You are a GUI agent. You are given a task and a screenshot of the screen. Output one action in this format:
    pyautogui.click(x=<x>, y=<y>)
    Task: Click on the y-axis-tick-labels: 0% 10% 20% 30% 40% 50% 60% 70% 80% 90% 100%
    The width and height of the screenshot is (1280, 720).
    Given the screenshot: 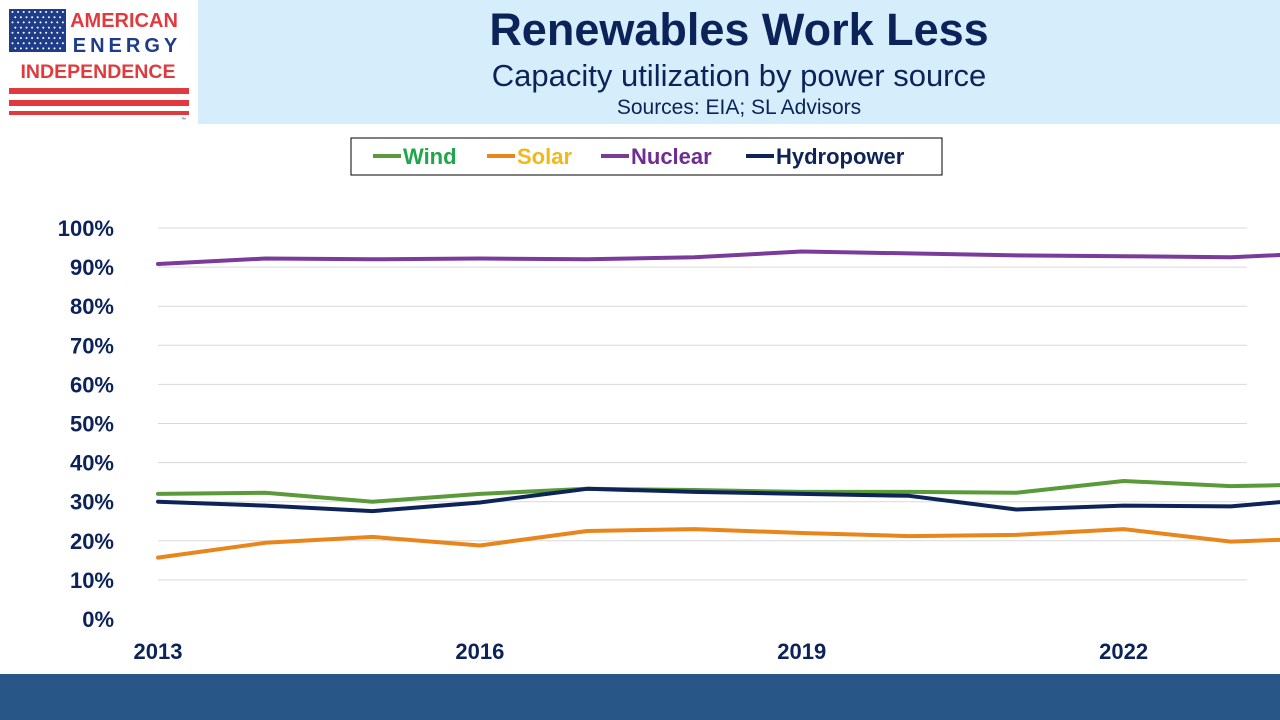 What is the action you would take?
    pyautogui.click(x=86, y=424)
    